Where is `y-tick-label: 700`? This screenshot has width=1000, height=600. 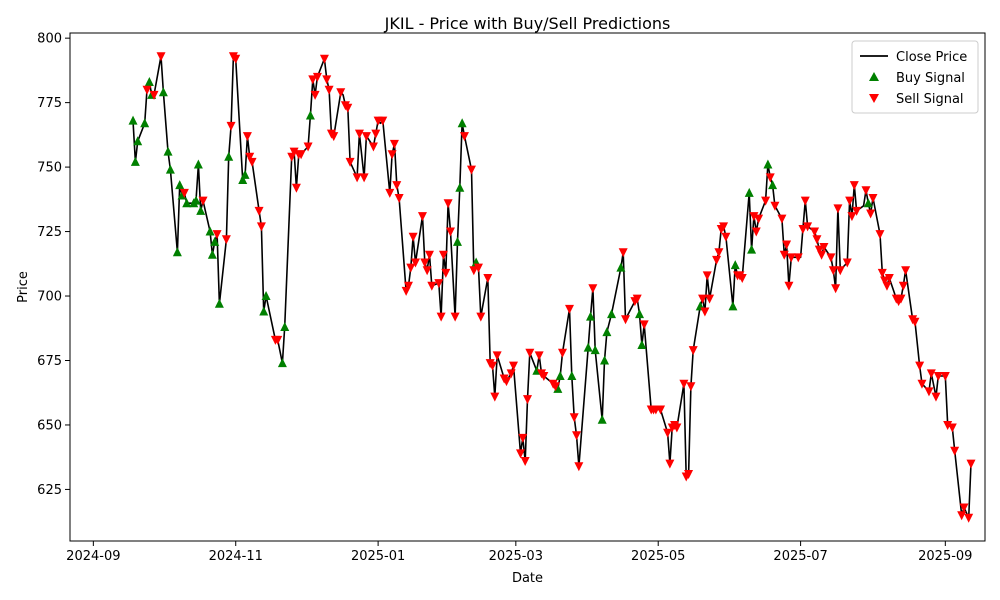
y-tick-label: 700 is located at coordinates (49, 297).